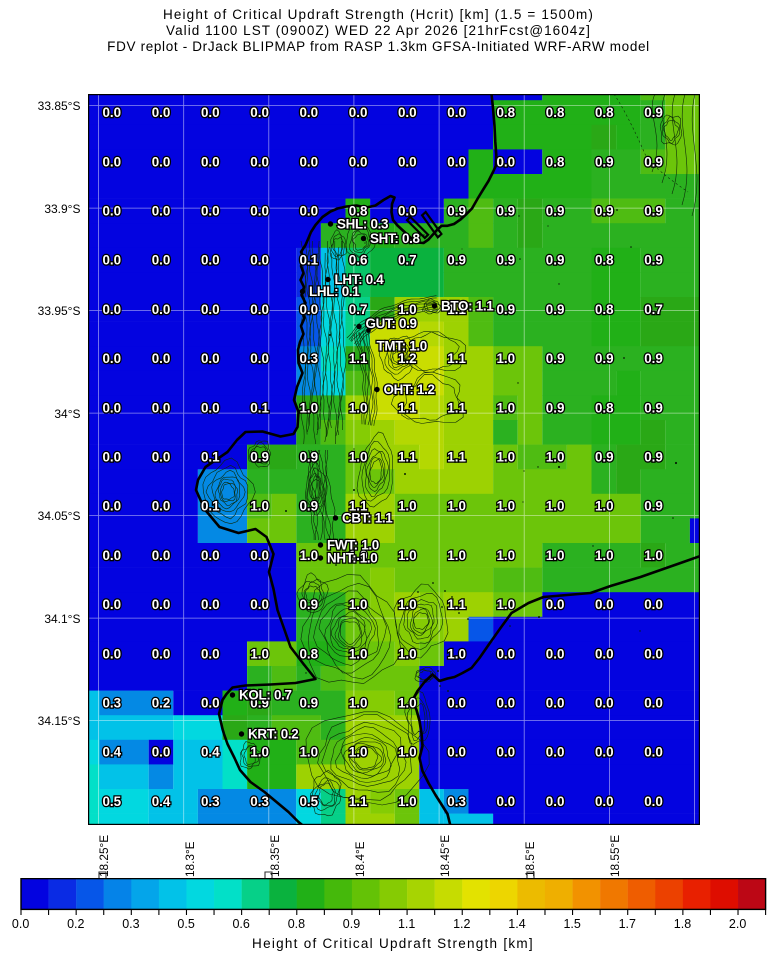  Describe the element at coordinates (357, 260) in the screenshot. I see `svg-text: 0.6` at that location.